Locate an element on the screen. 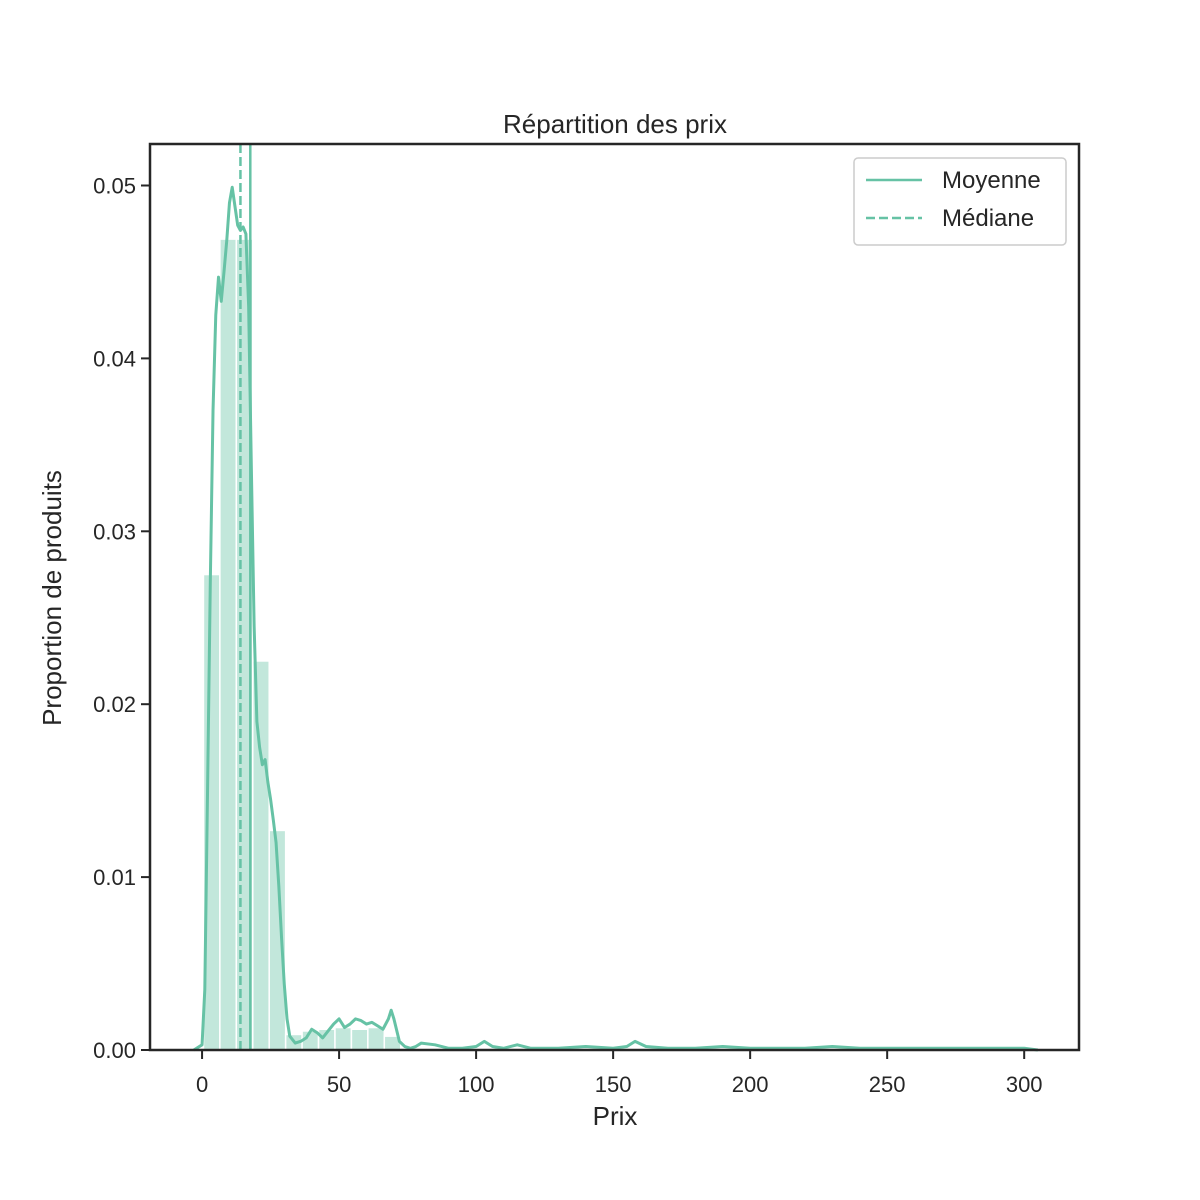  x-axis-label: Prix is located at coordinates (615, 1116).